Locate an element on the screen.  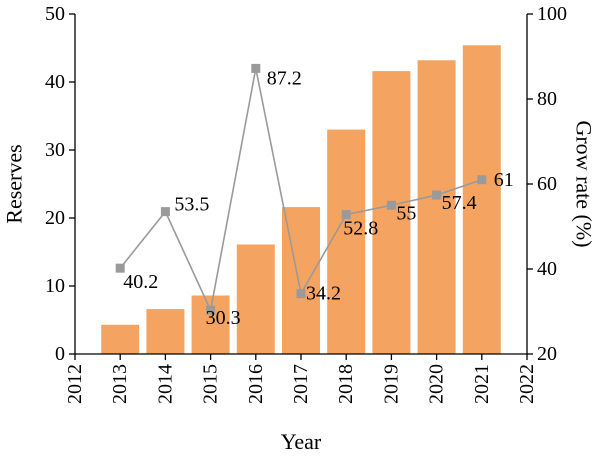
y-tick-label: 20 is located at coordinates (55, 218).